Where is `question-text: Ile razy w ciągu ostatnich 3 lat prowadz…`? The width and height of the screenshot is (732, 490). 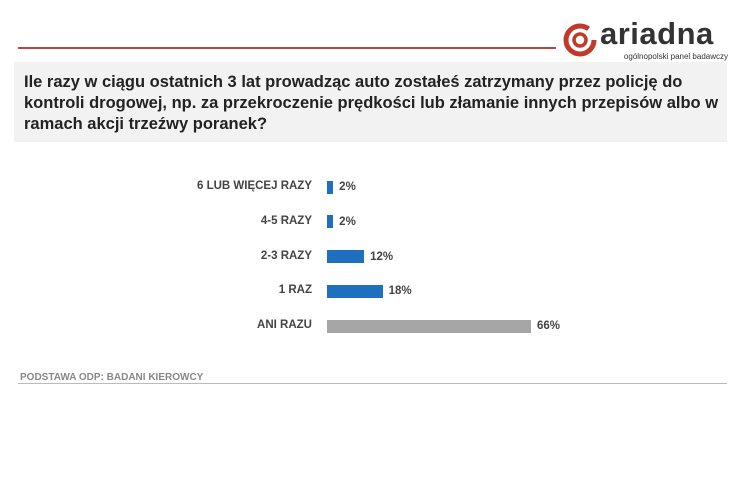
question-text: Ile razy w ciągu ostatnich 3 lat prowadz… is located at coordinates (371, 103).